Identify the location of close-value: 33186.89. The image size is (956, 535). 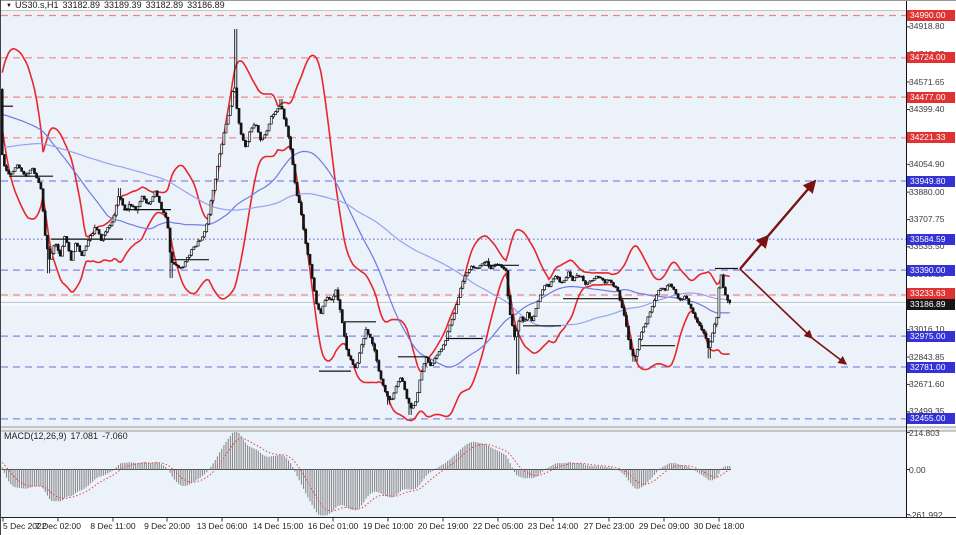
(206, 5).